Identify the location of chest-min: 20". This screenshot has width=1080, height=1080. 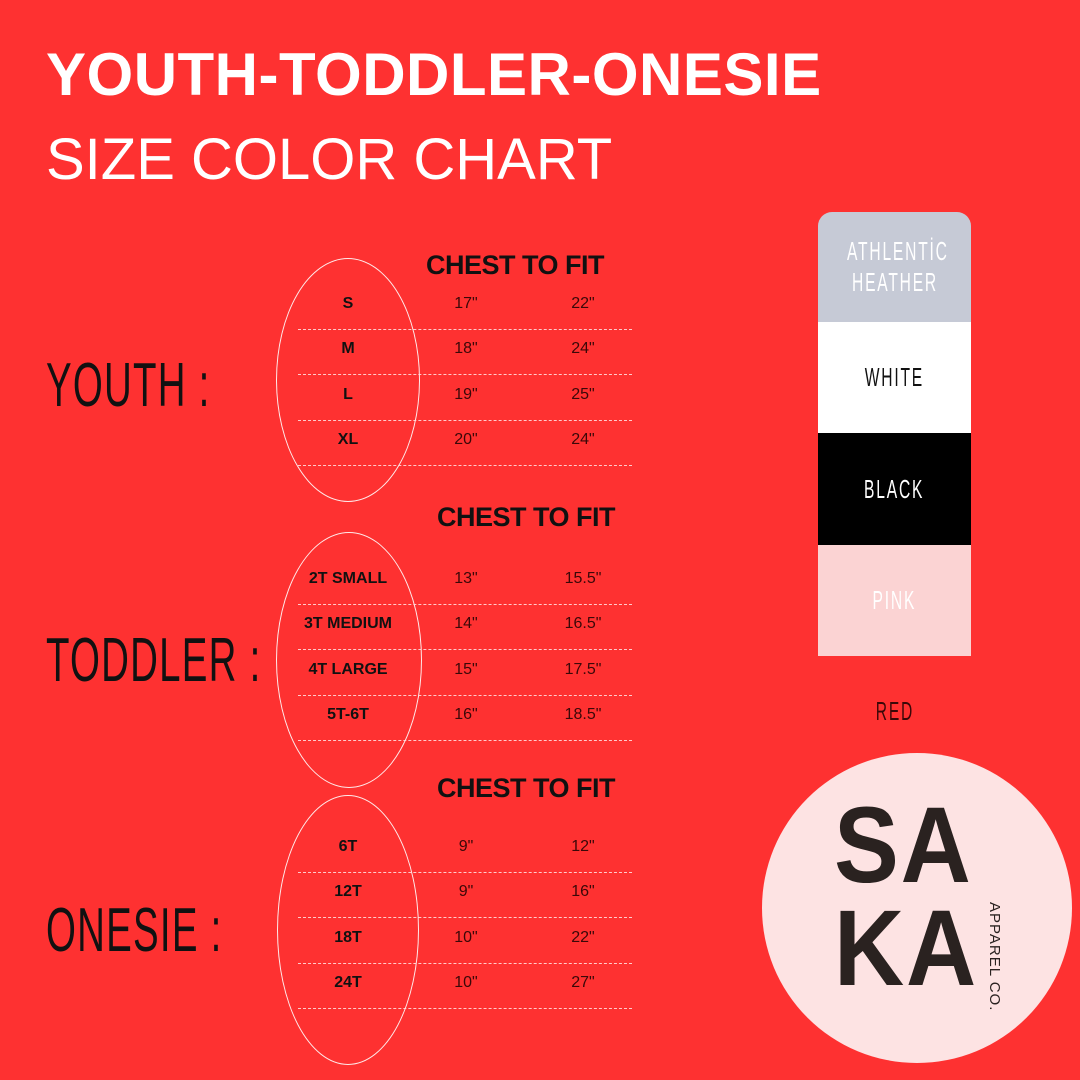
(466, 439).